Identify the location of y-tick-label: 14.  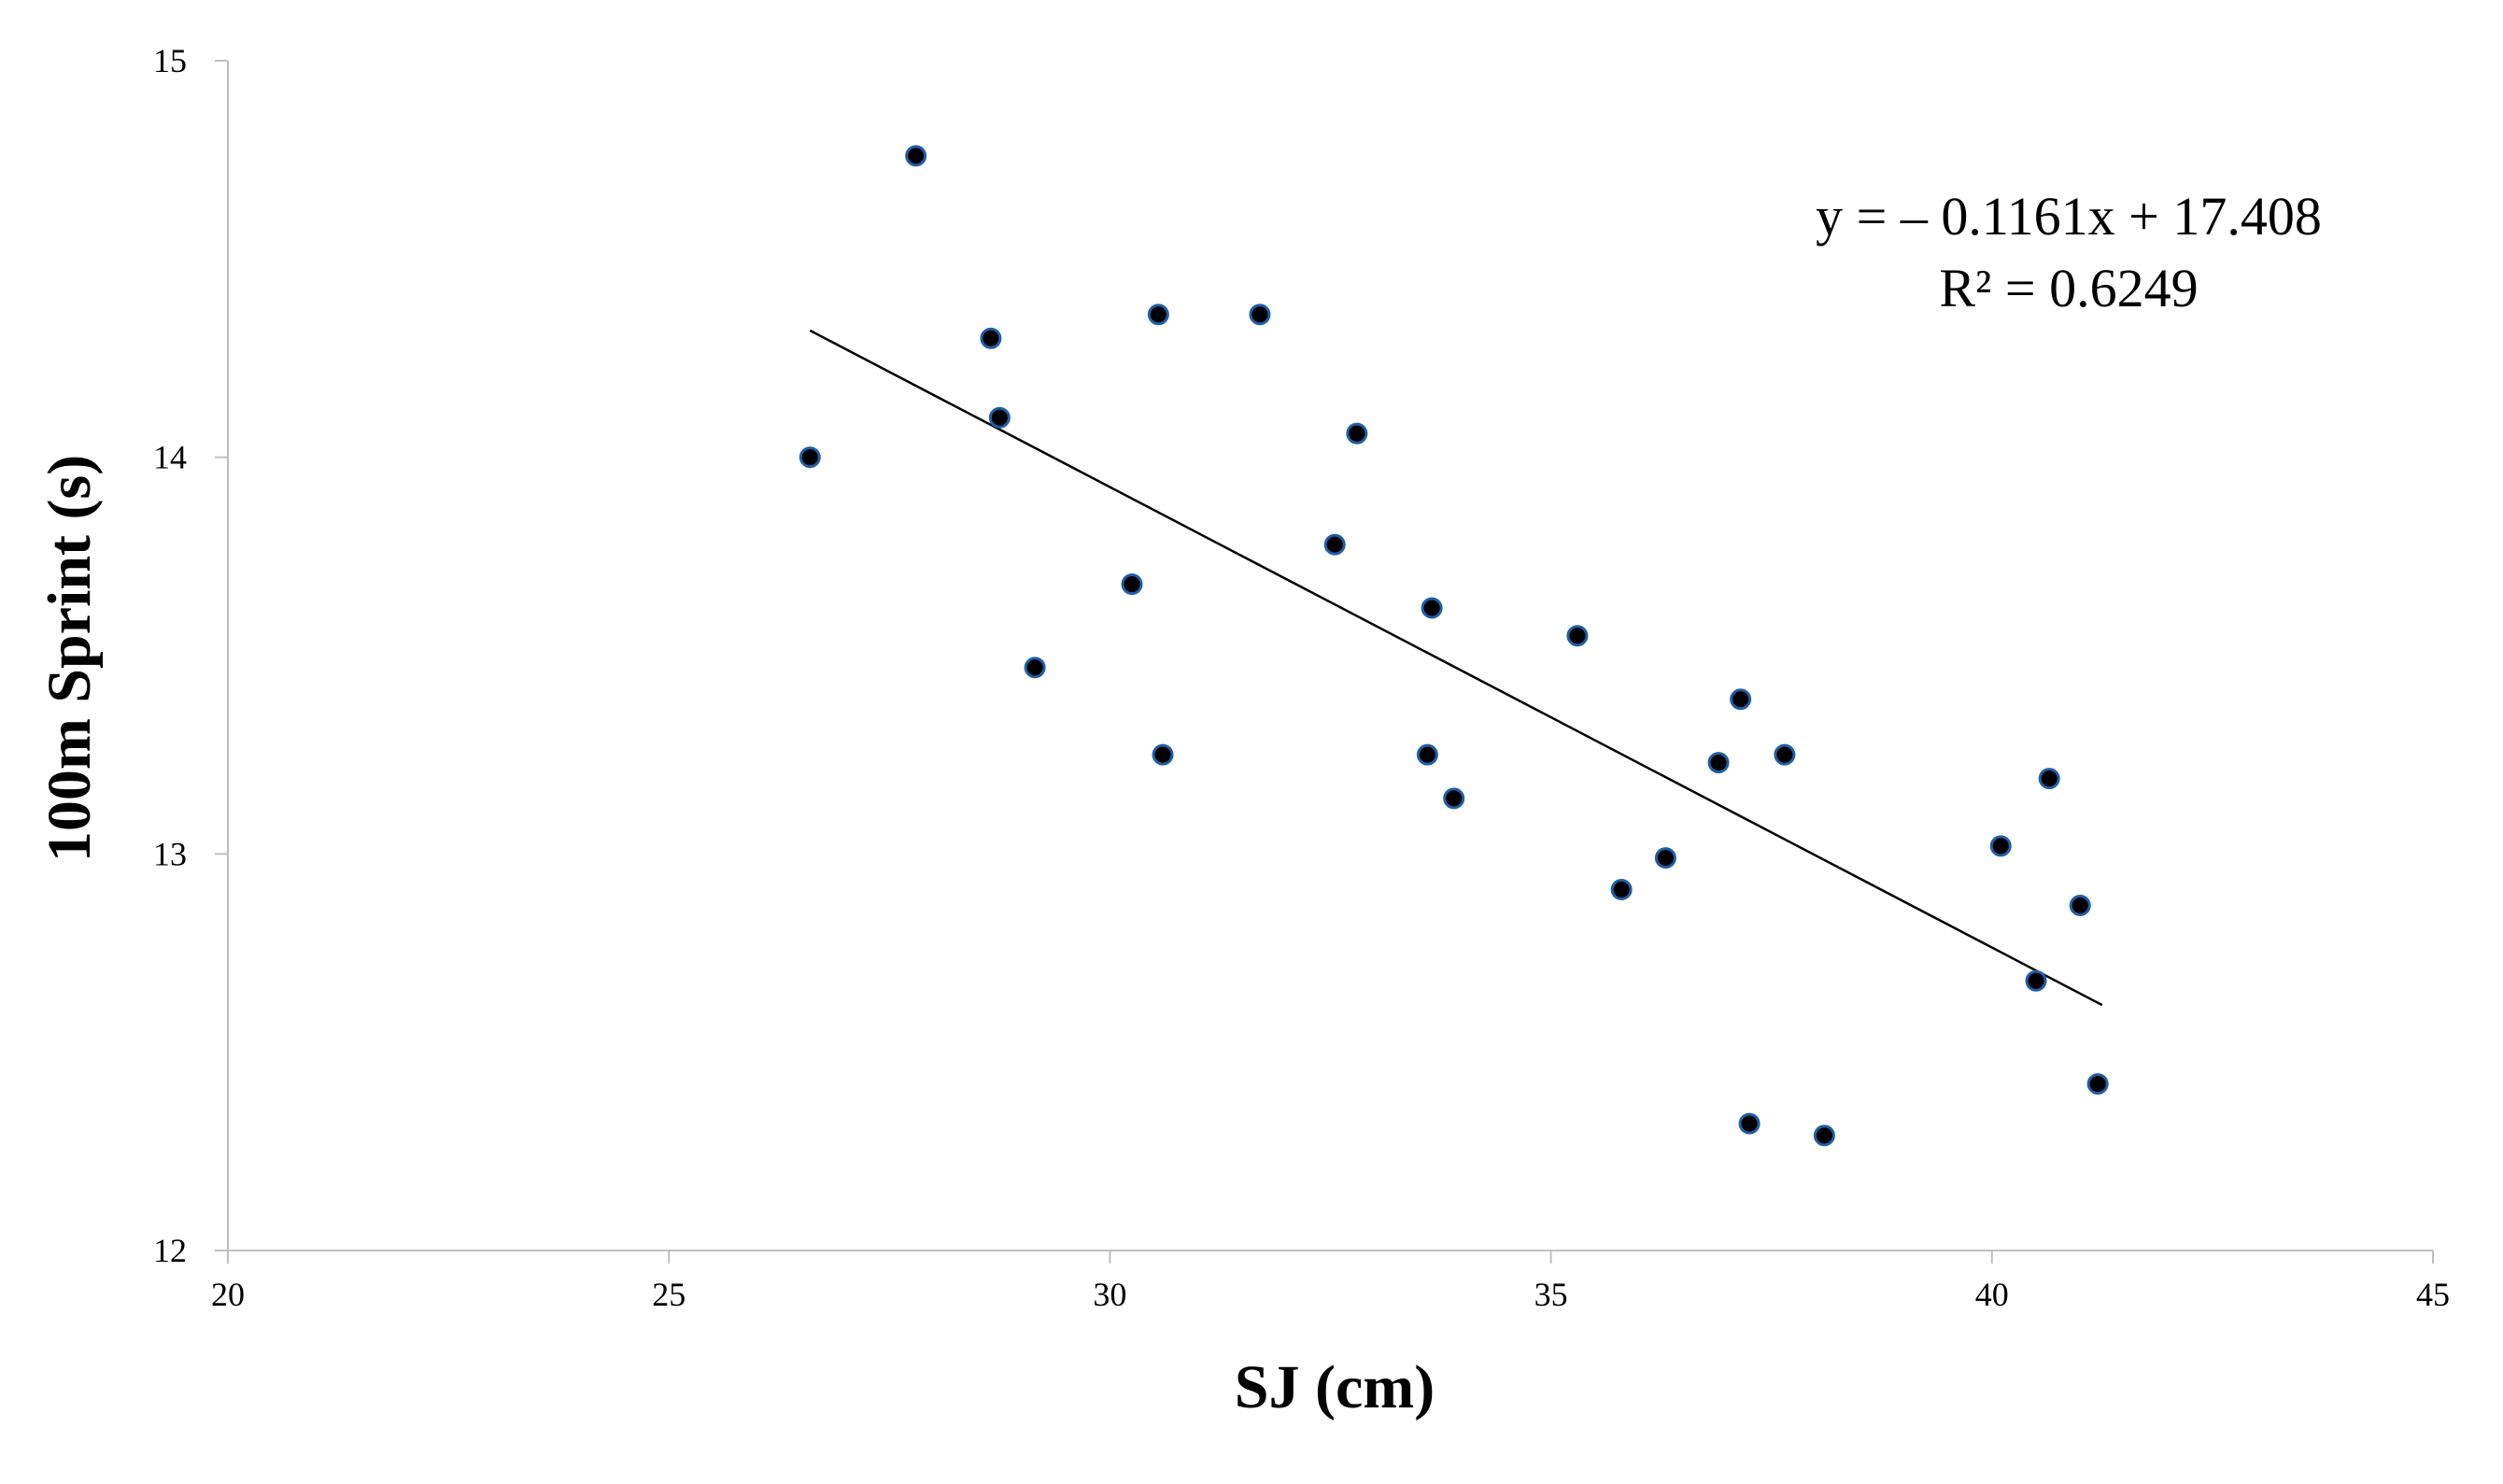
(170, 457).